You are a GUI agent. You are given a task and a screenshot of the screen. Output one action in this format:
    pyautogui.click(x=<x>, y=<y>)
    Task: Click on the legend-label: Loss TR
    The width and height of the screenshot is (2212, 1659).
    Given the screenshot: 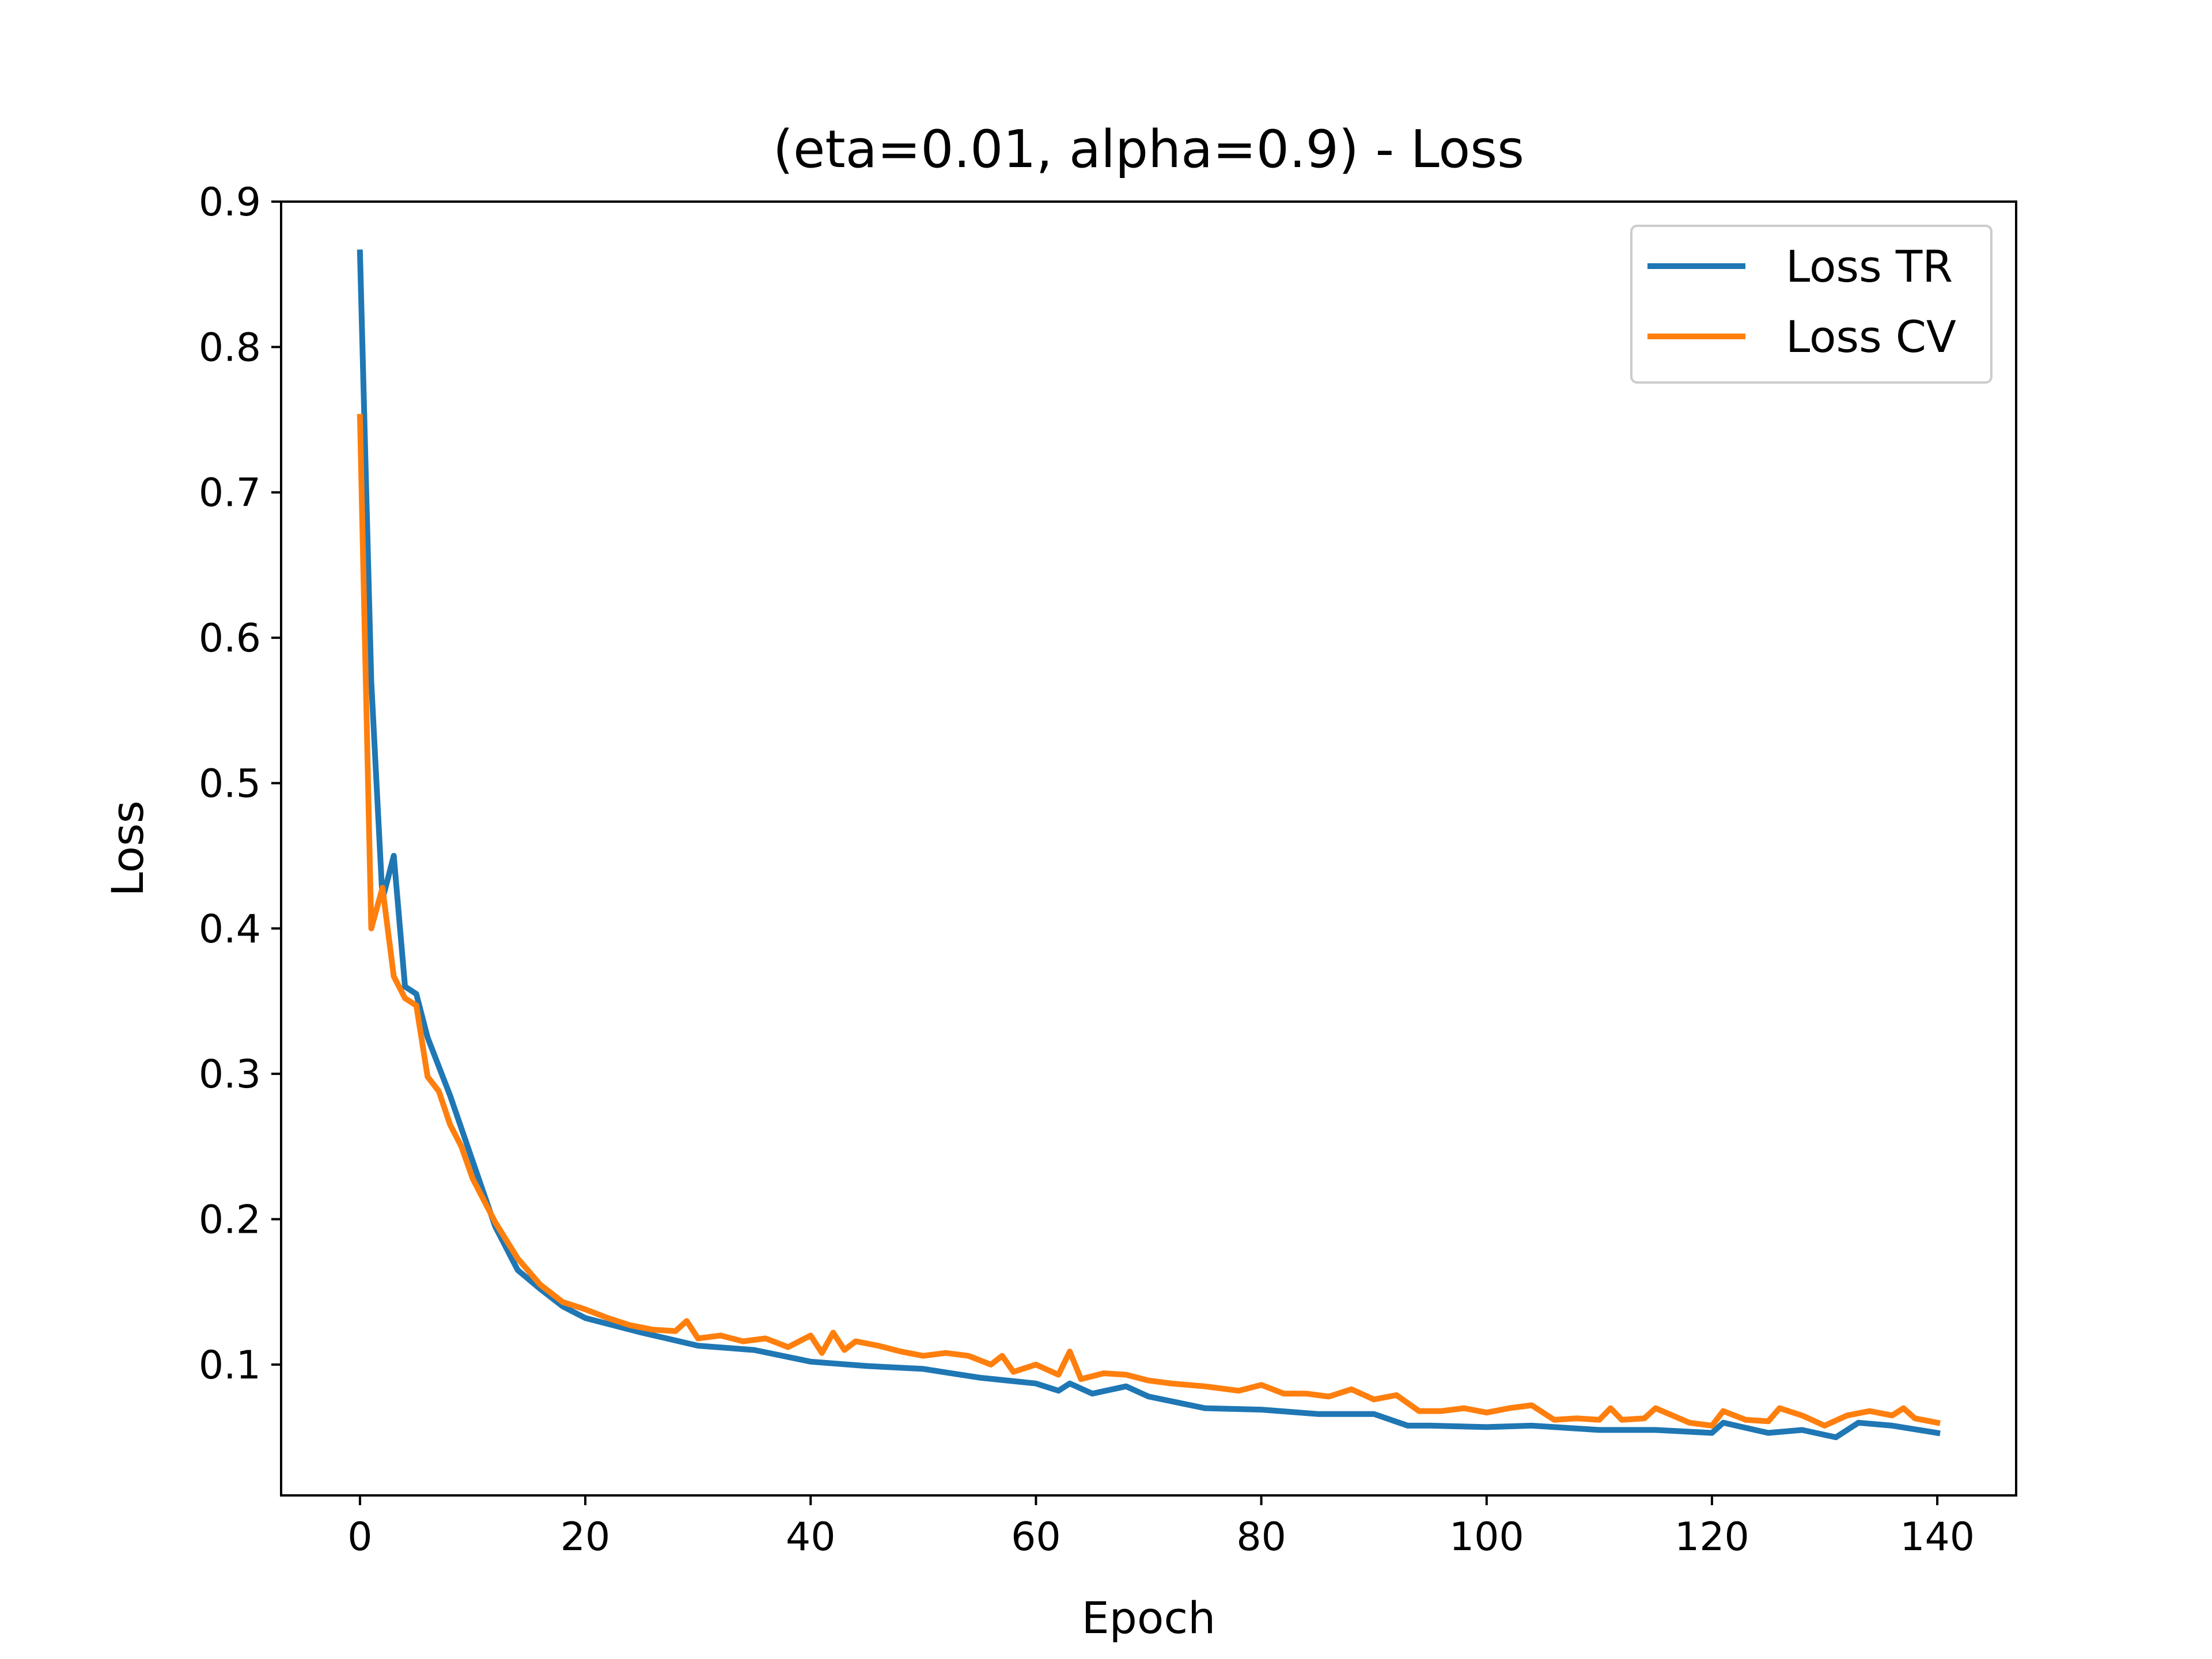 What is the action you would take?
    pyautogui.click(x=1869, y=266)
    